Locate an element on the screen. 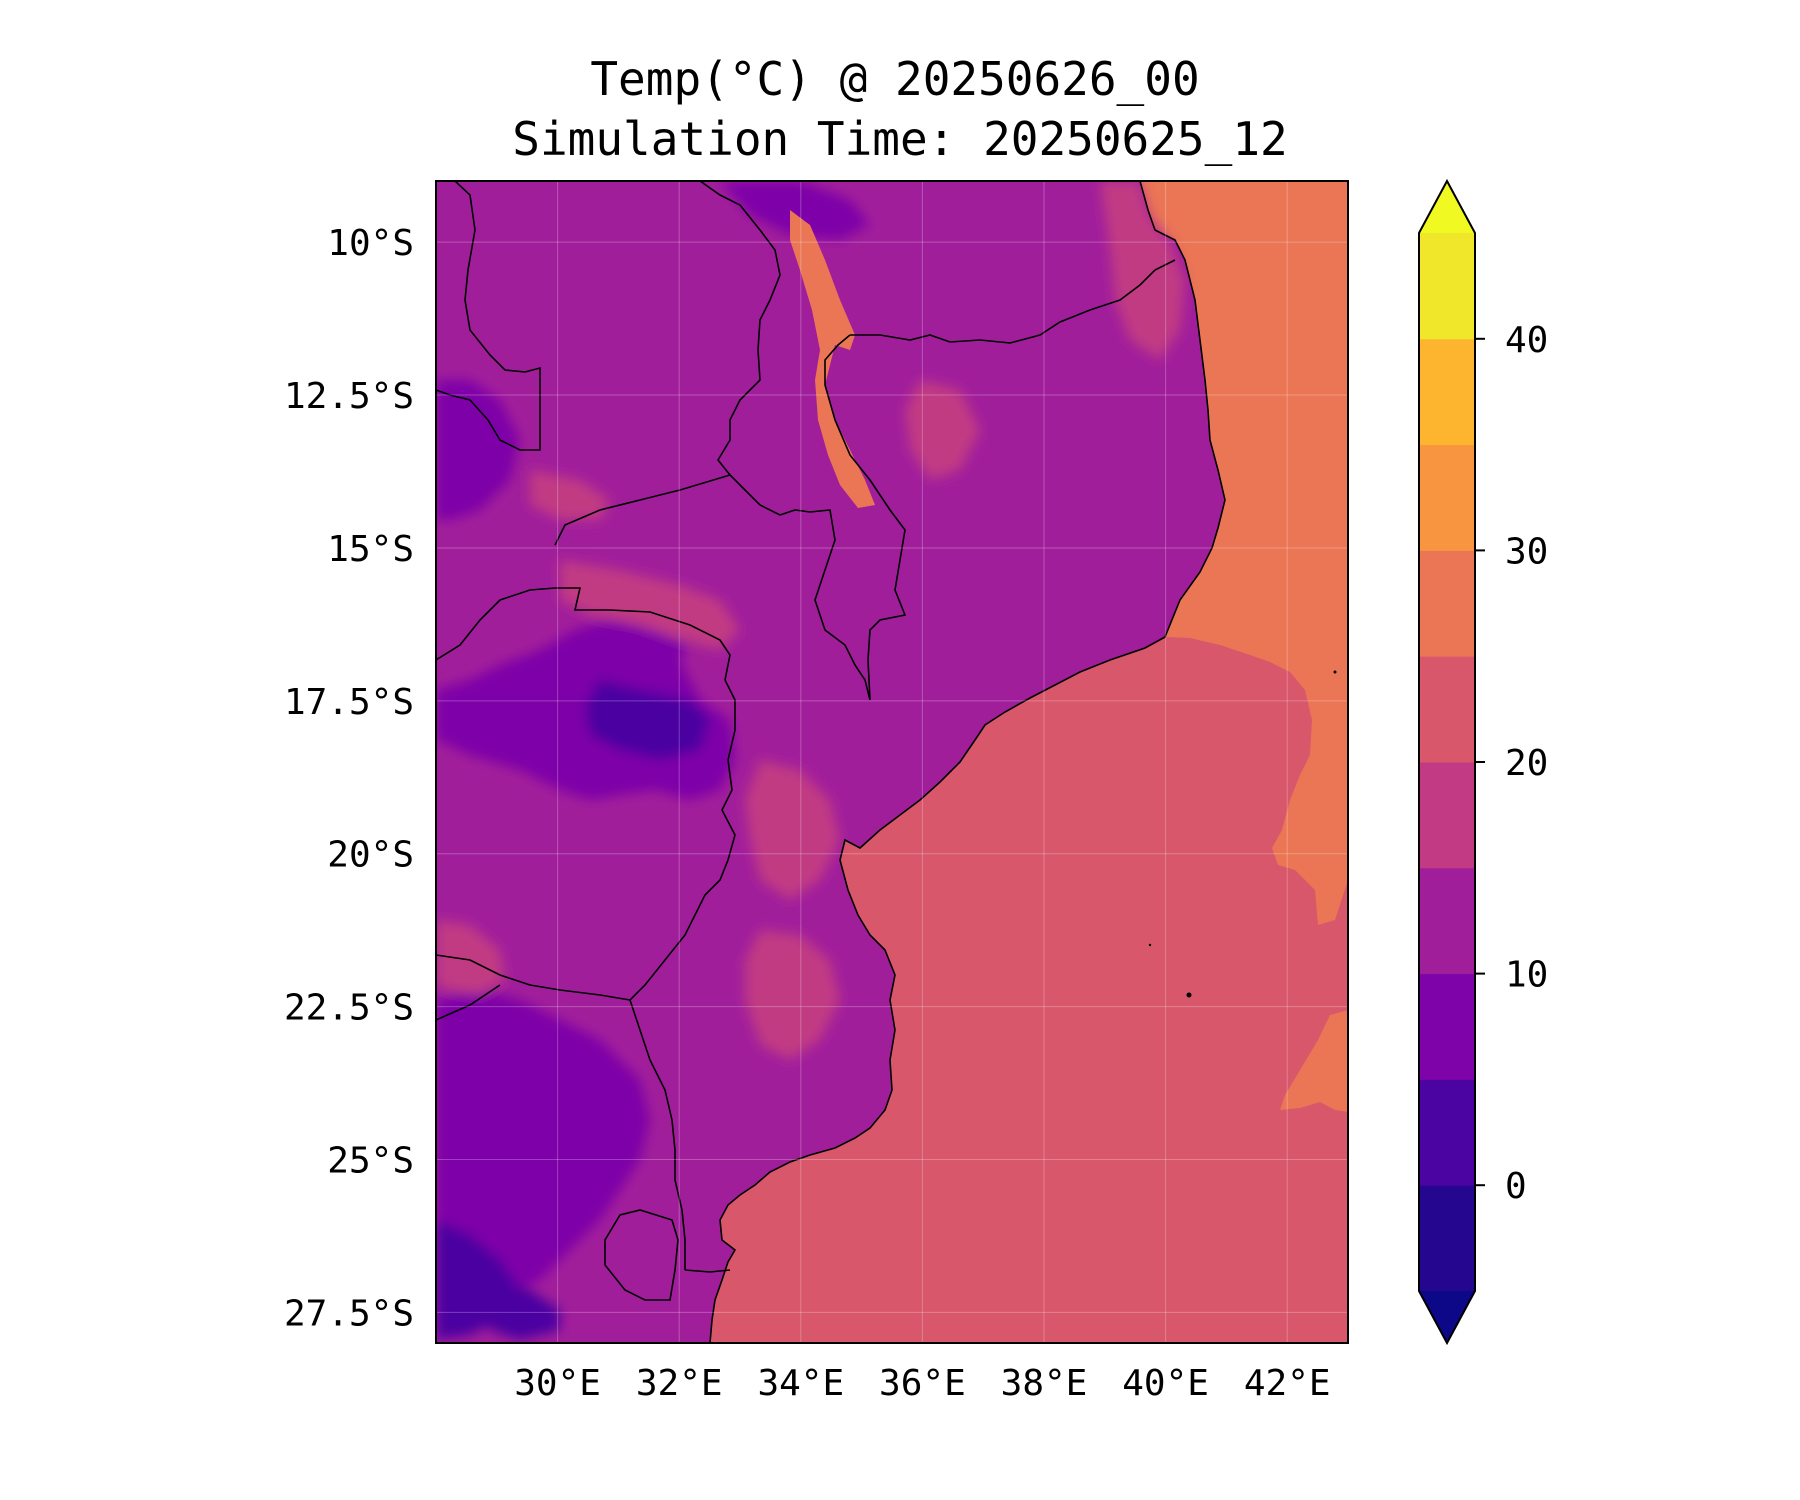 The image size is (1800, 1500). lat-tick-label: 12.5°S is located at coordinates (349, 396).